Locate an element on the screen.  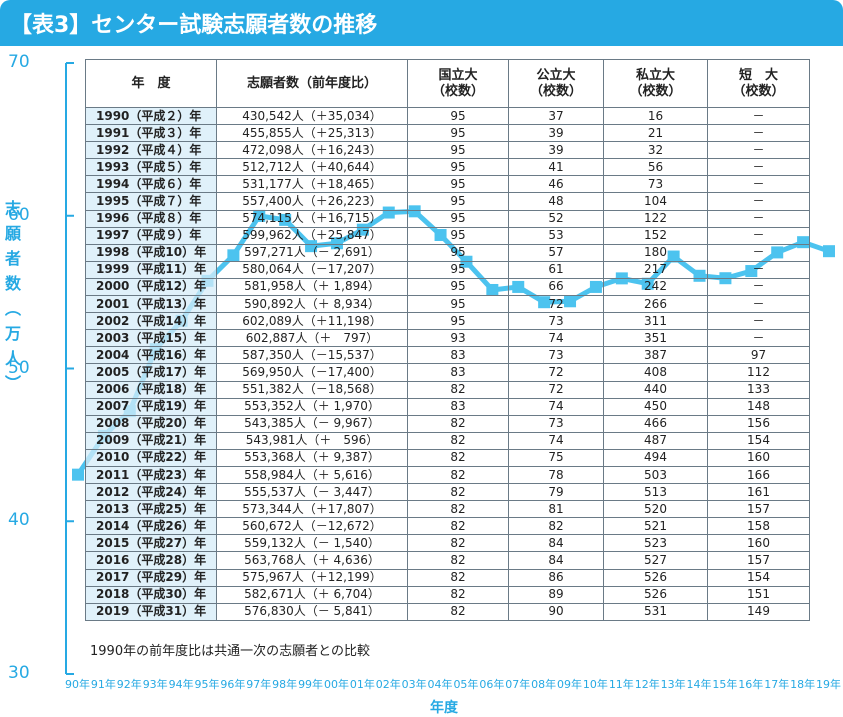
table-cell: 599,962人（＋25,847） is located at coordinates (312, 235).